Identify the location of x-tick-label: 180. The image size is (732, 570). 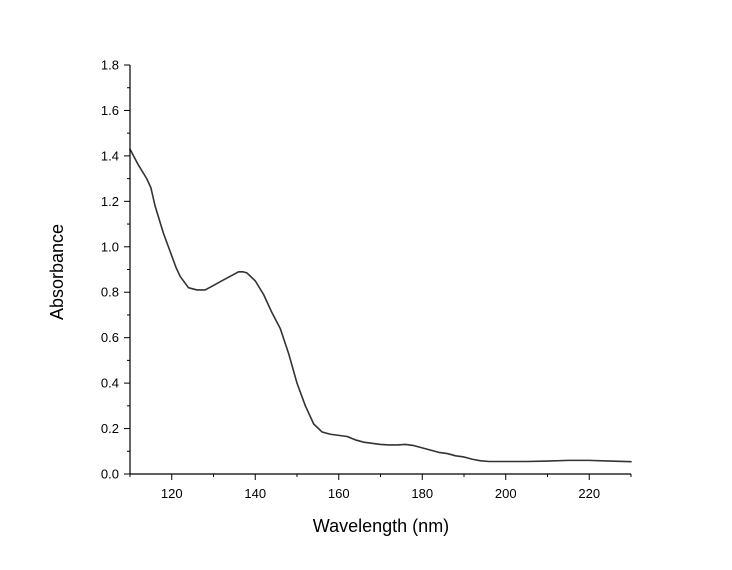
(422, 493).